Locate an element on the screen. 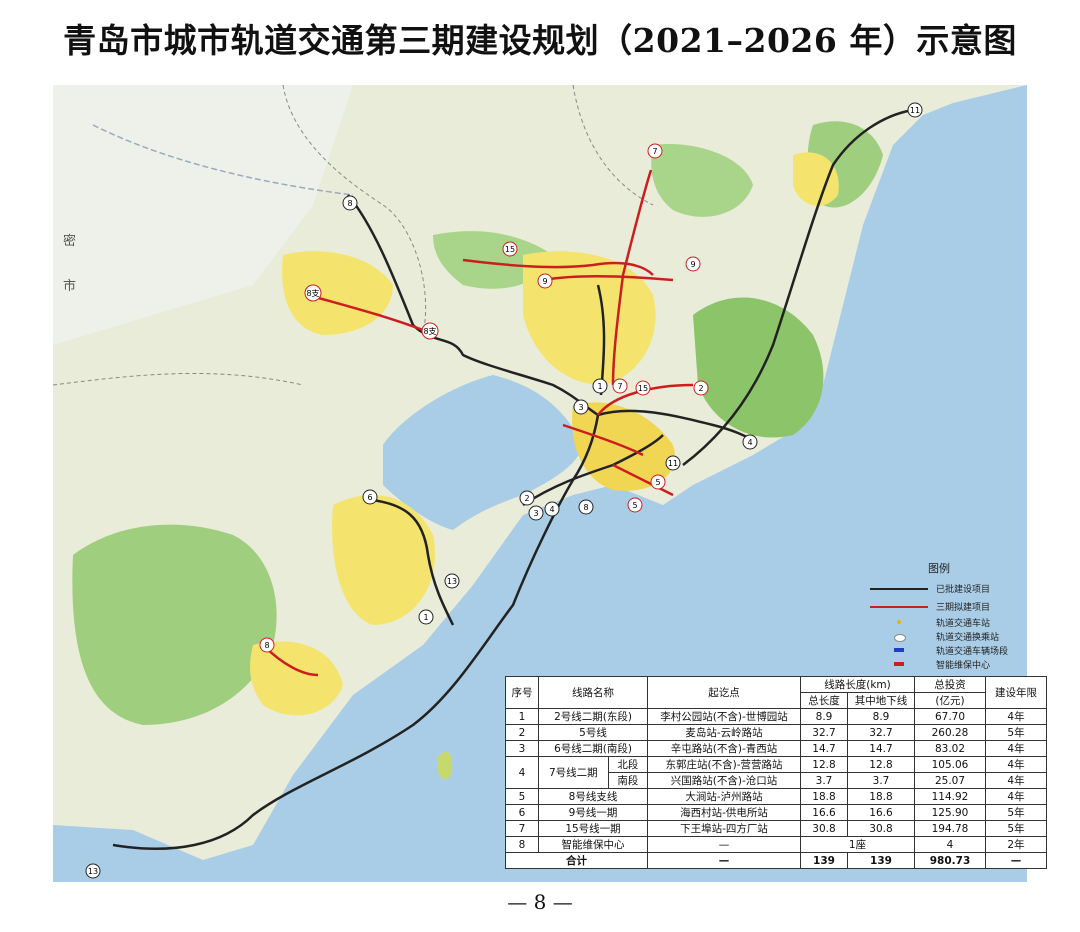 The width and height of the screenshot is (1080, 932). cell-no: 8 is located at coordinates (522, 844).